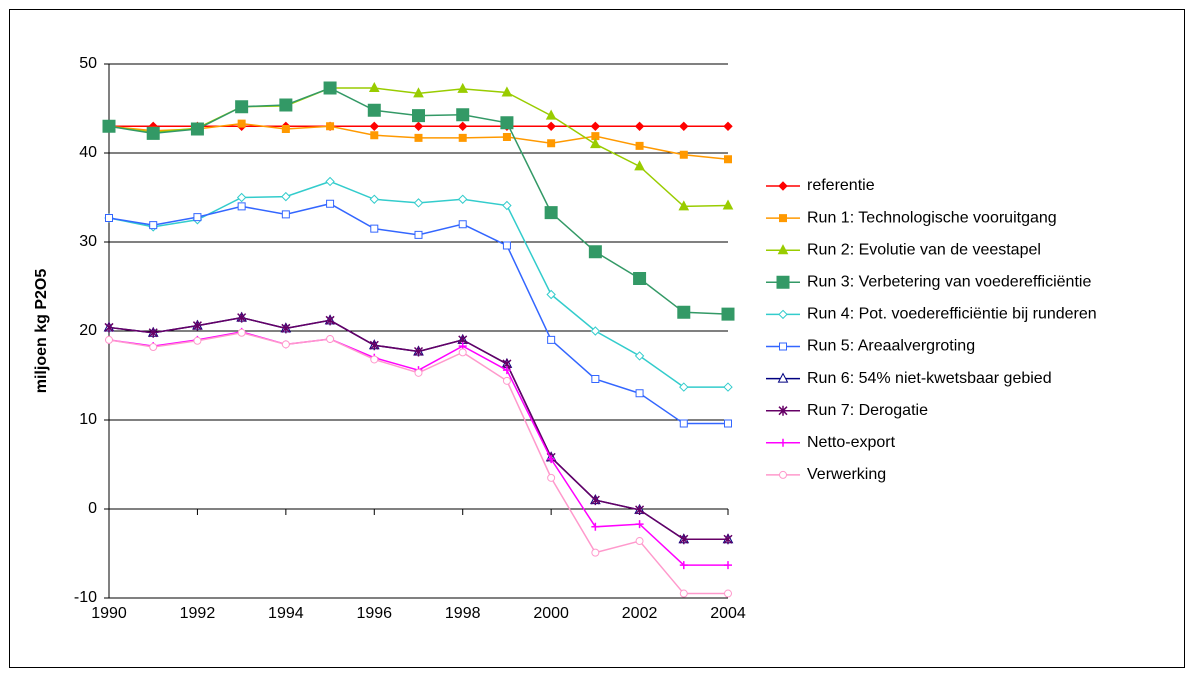  Describe the element at coordinates (286, 613) in the screenshot. I see `x-tick-label: 1994` at that location.